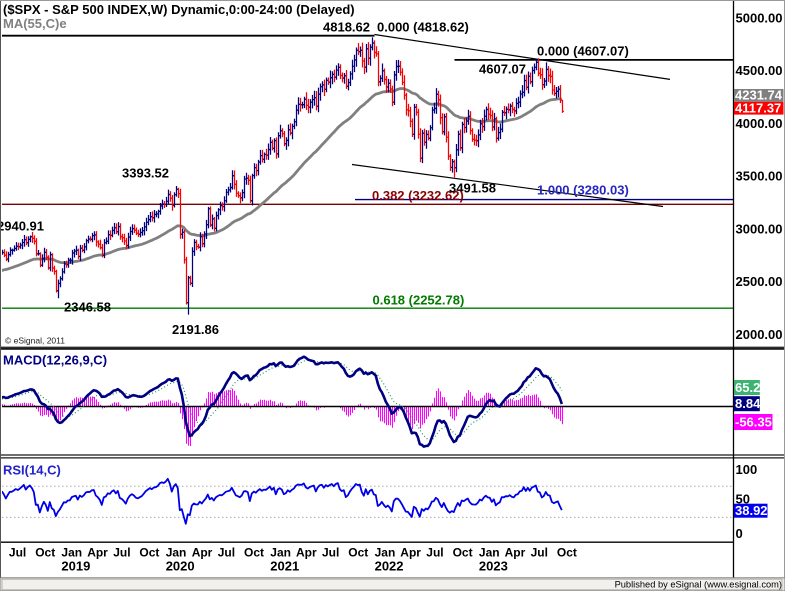 The width and height of the screenshot is (785, 596). I want to click on svg-text: 2022, so click(389, 566).